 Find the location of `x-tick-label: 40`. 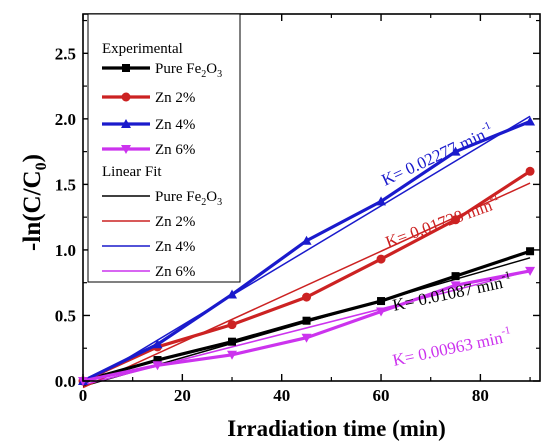

x-tick-label: 40 is located at coordinates (281, 395).